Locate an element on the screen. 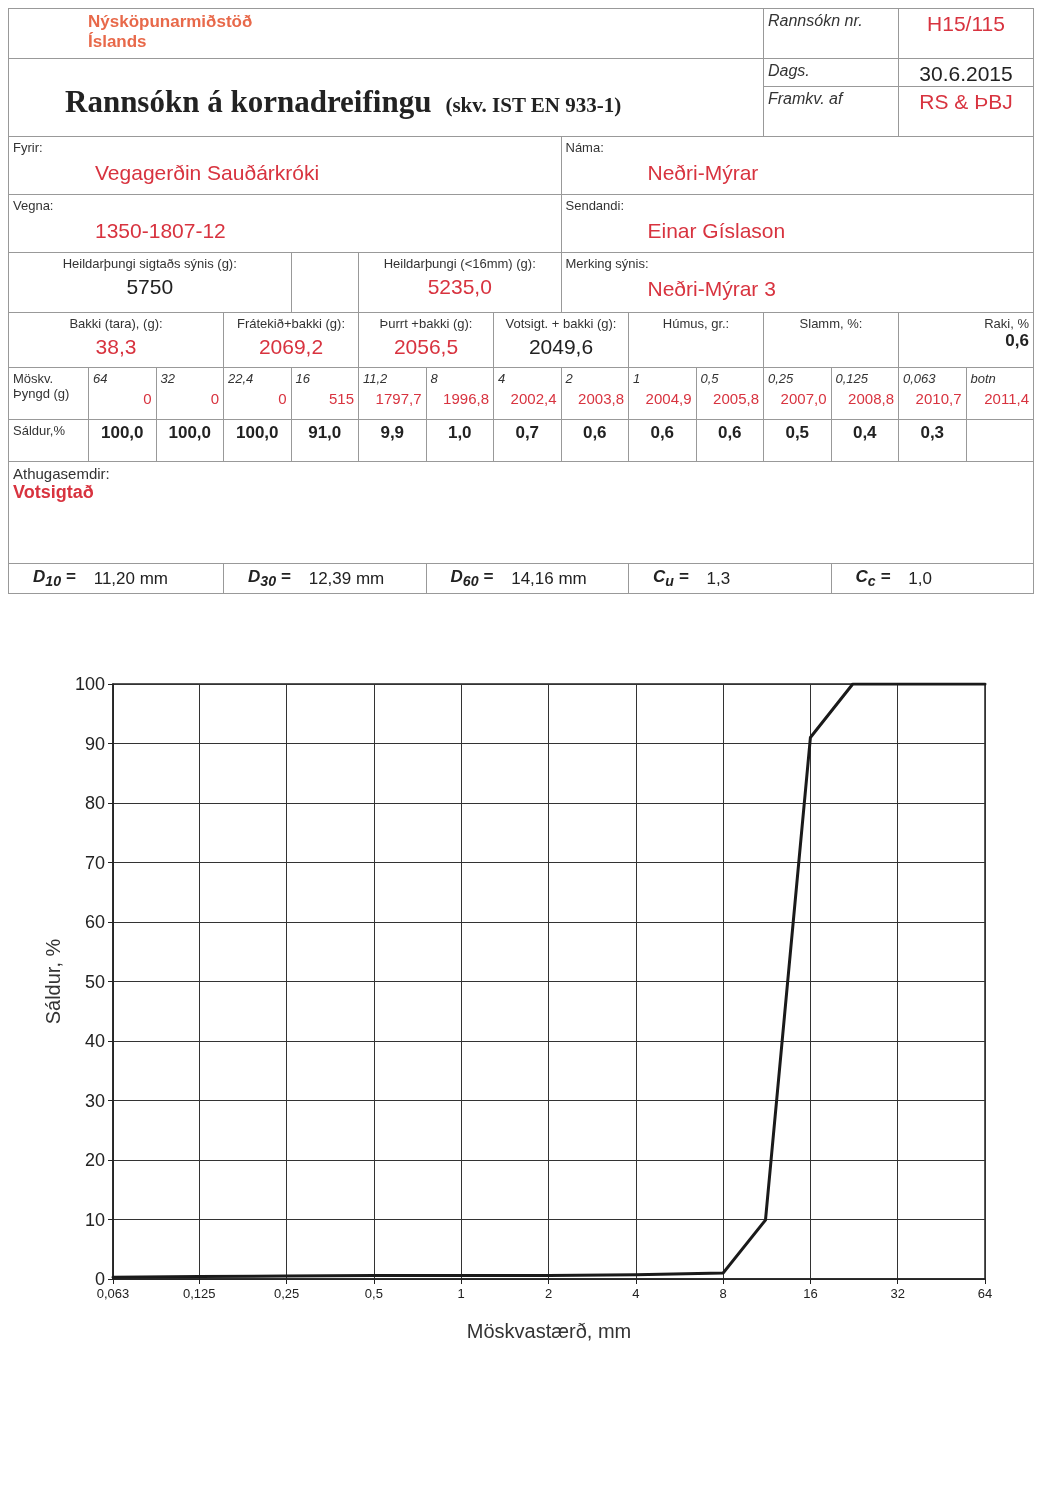  text: 1,0 is located at coordinates (459, 433).